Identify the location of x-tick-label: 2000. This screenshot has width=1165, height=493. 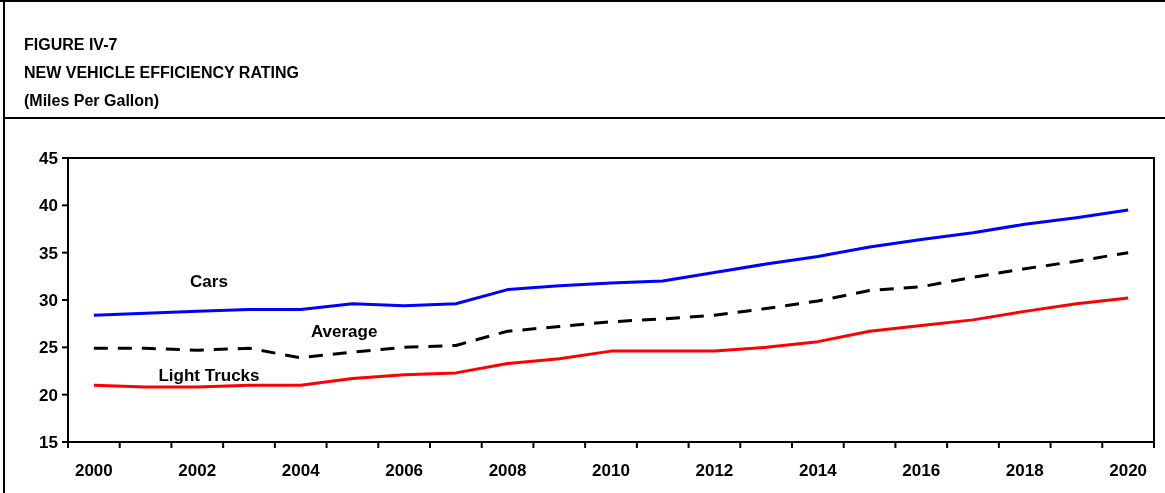
(93, 470).